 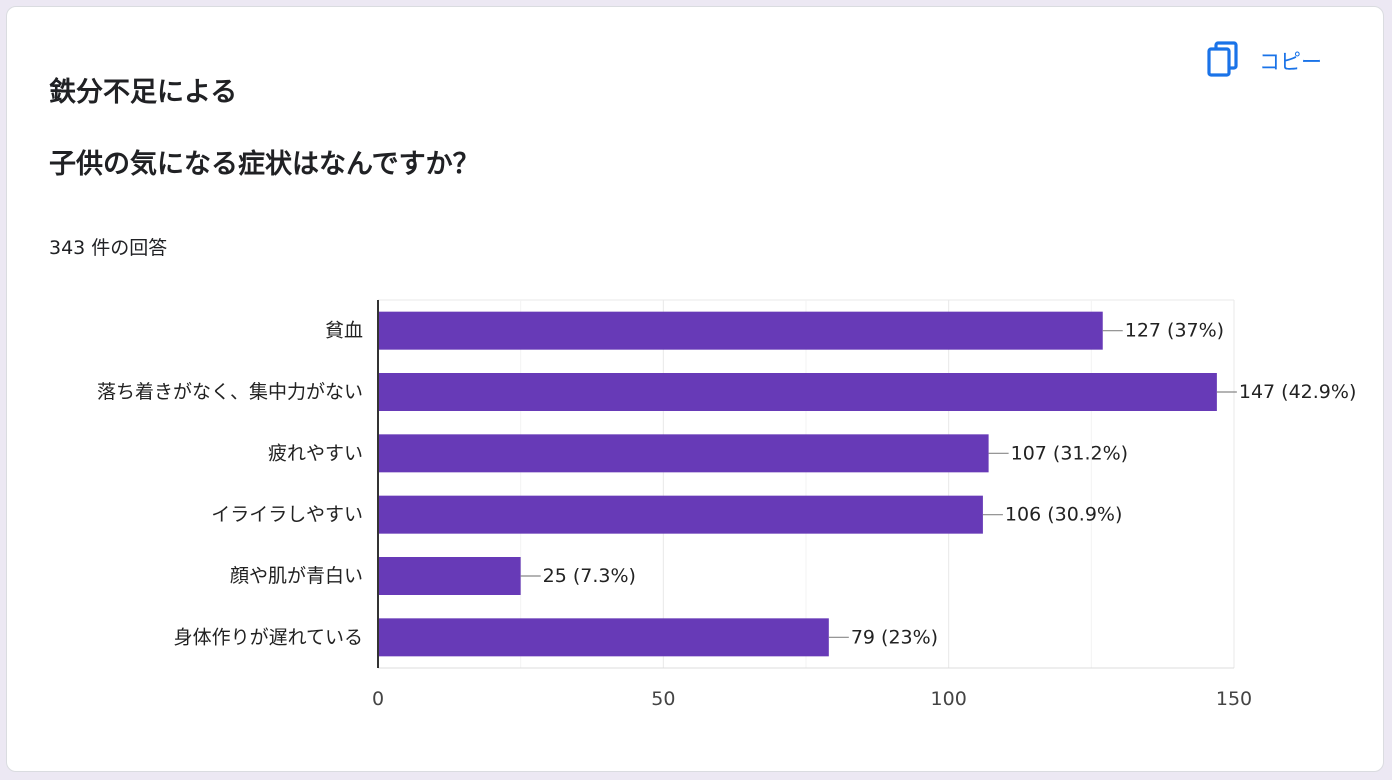 I want to click on data-label: 147 (42.9%), so click(x=1298, y=392).